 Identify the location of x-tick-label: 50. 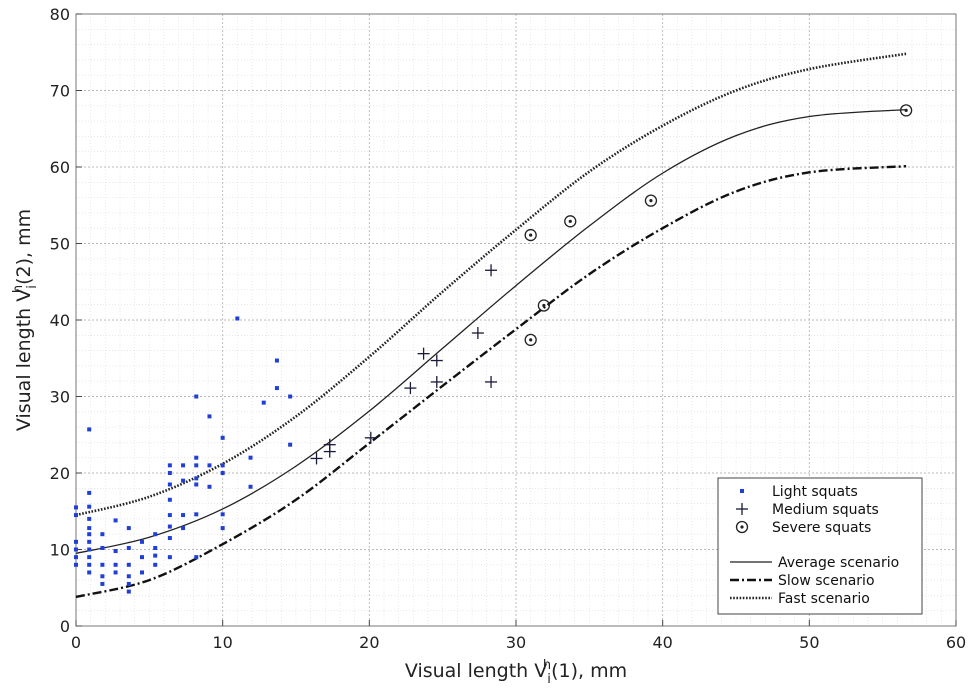
(809, 642).